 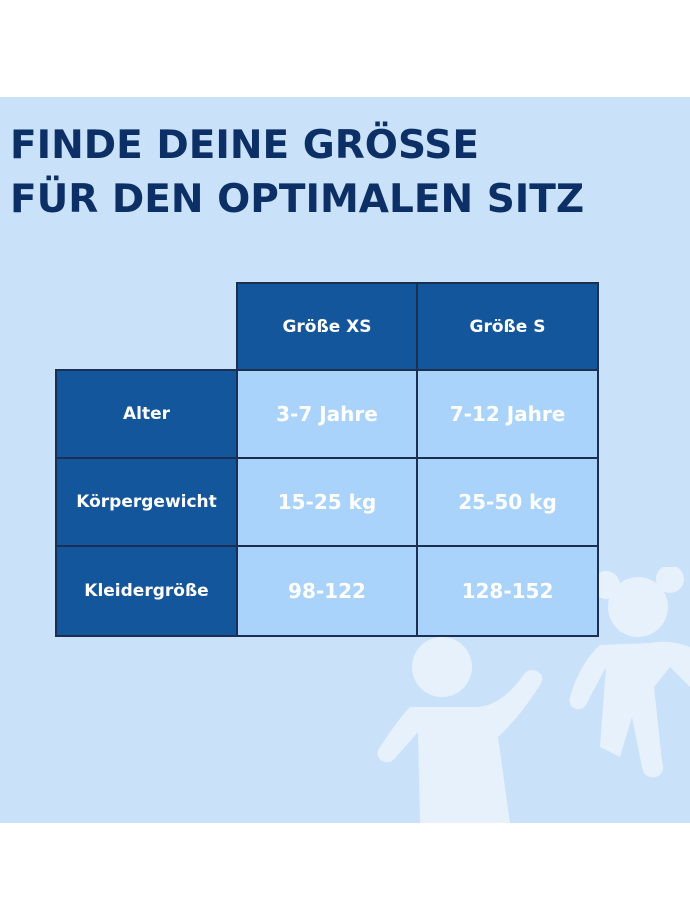 I want to click on title-line-2: FÜR DEN OPTIMALEN SITZ, so click(x=297, y=199).